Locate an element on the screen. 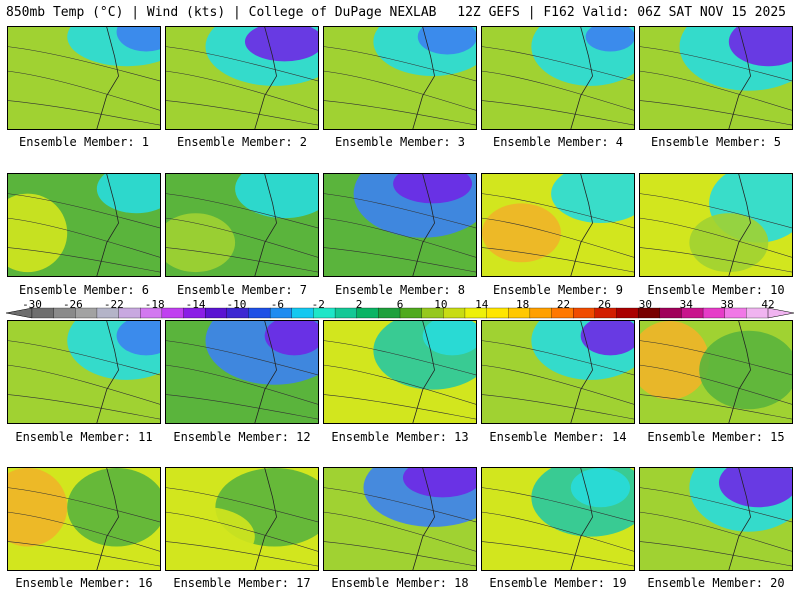 Image resolution: width=800 pixels, height=600 pixels. ensemble-member-label: Ensemble Member: 5 is located at coordinates (716, 142).